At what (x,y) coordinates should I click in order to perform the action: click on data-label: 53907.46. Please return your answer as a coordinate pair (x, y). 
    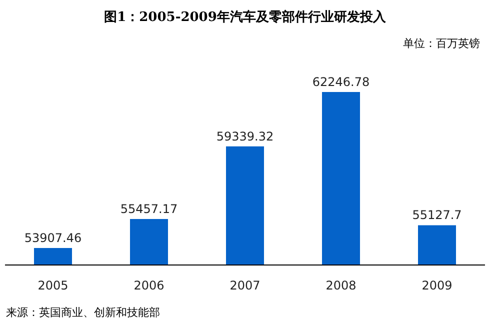
    Looking at the image, I should click on (53, 238).